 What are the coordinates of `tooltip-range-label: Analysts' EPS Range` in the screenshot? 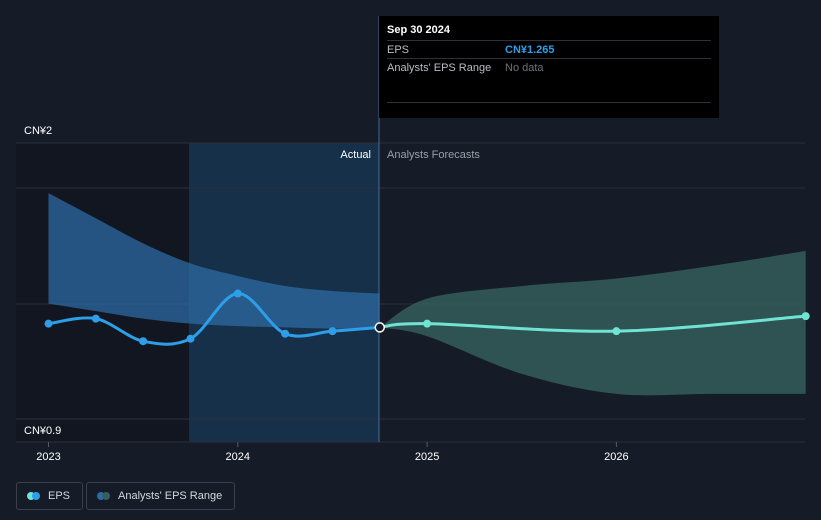 It's located at (439, 68).